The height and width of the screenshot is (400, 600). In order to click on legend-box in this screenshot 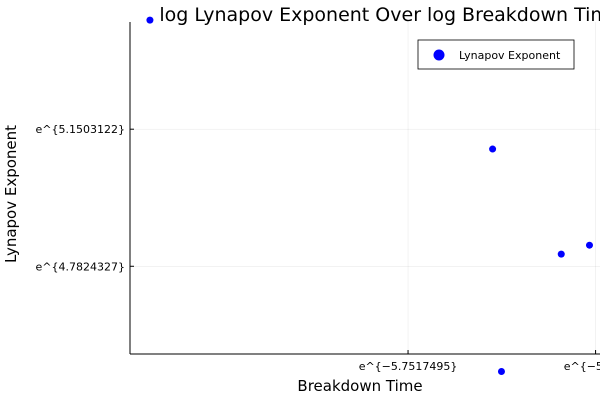, I will do `click(496, 54)`.